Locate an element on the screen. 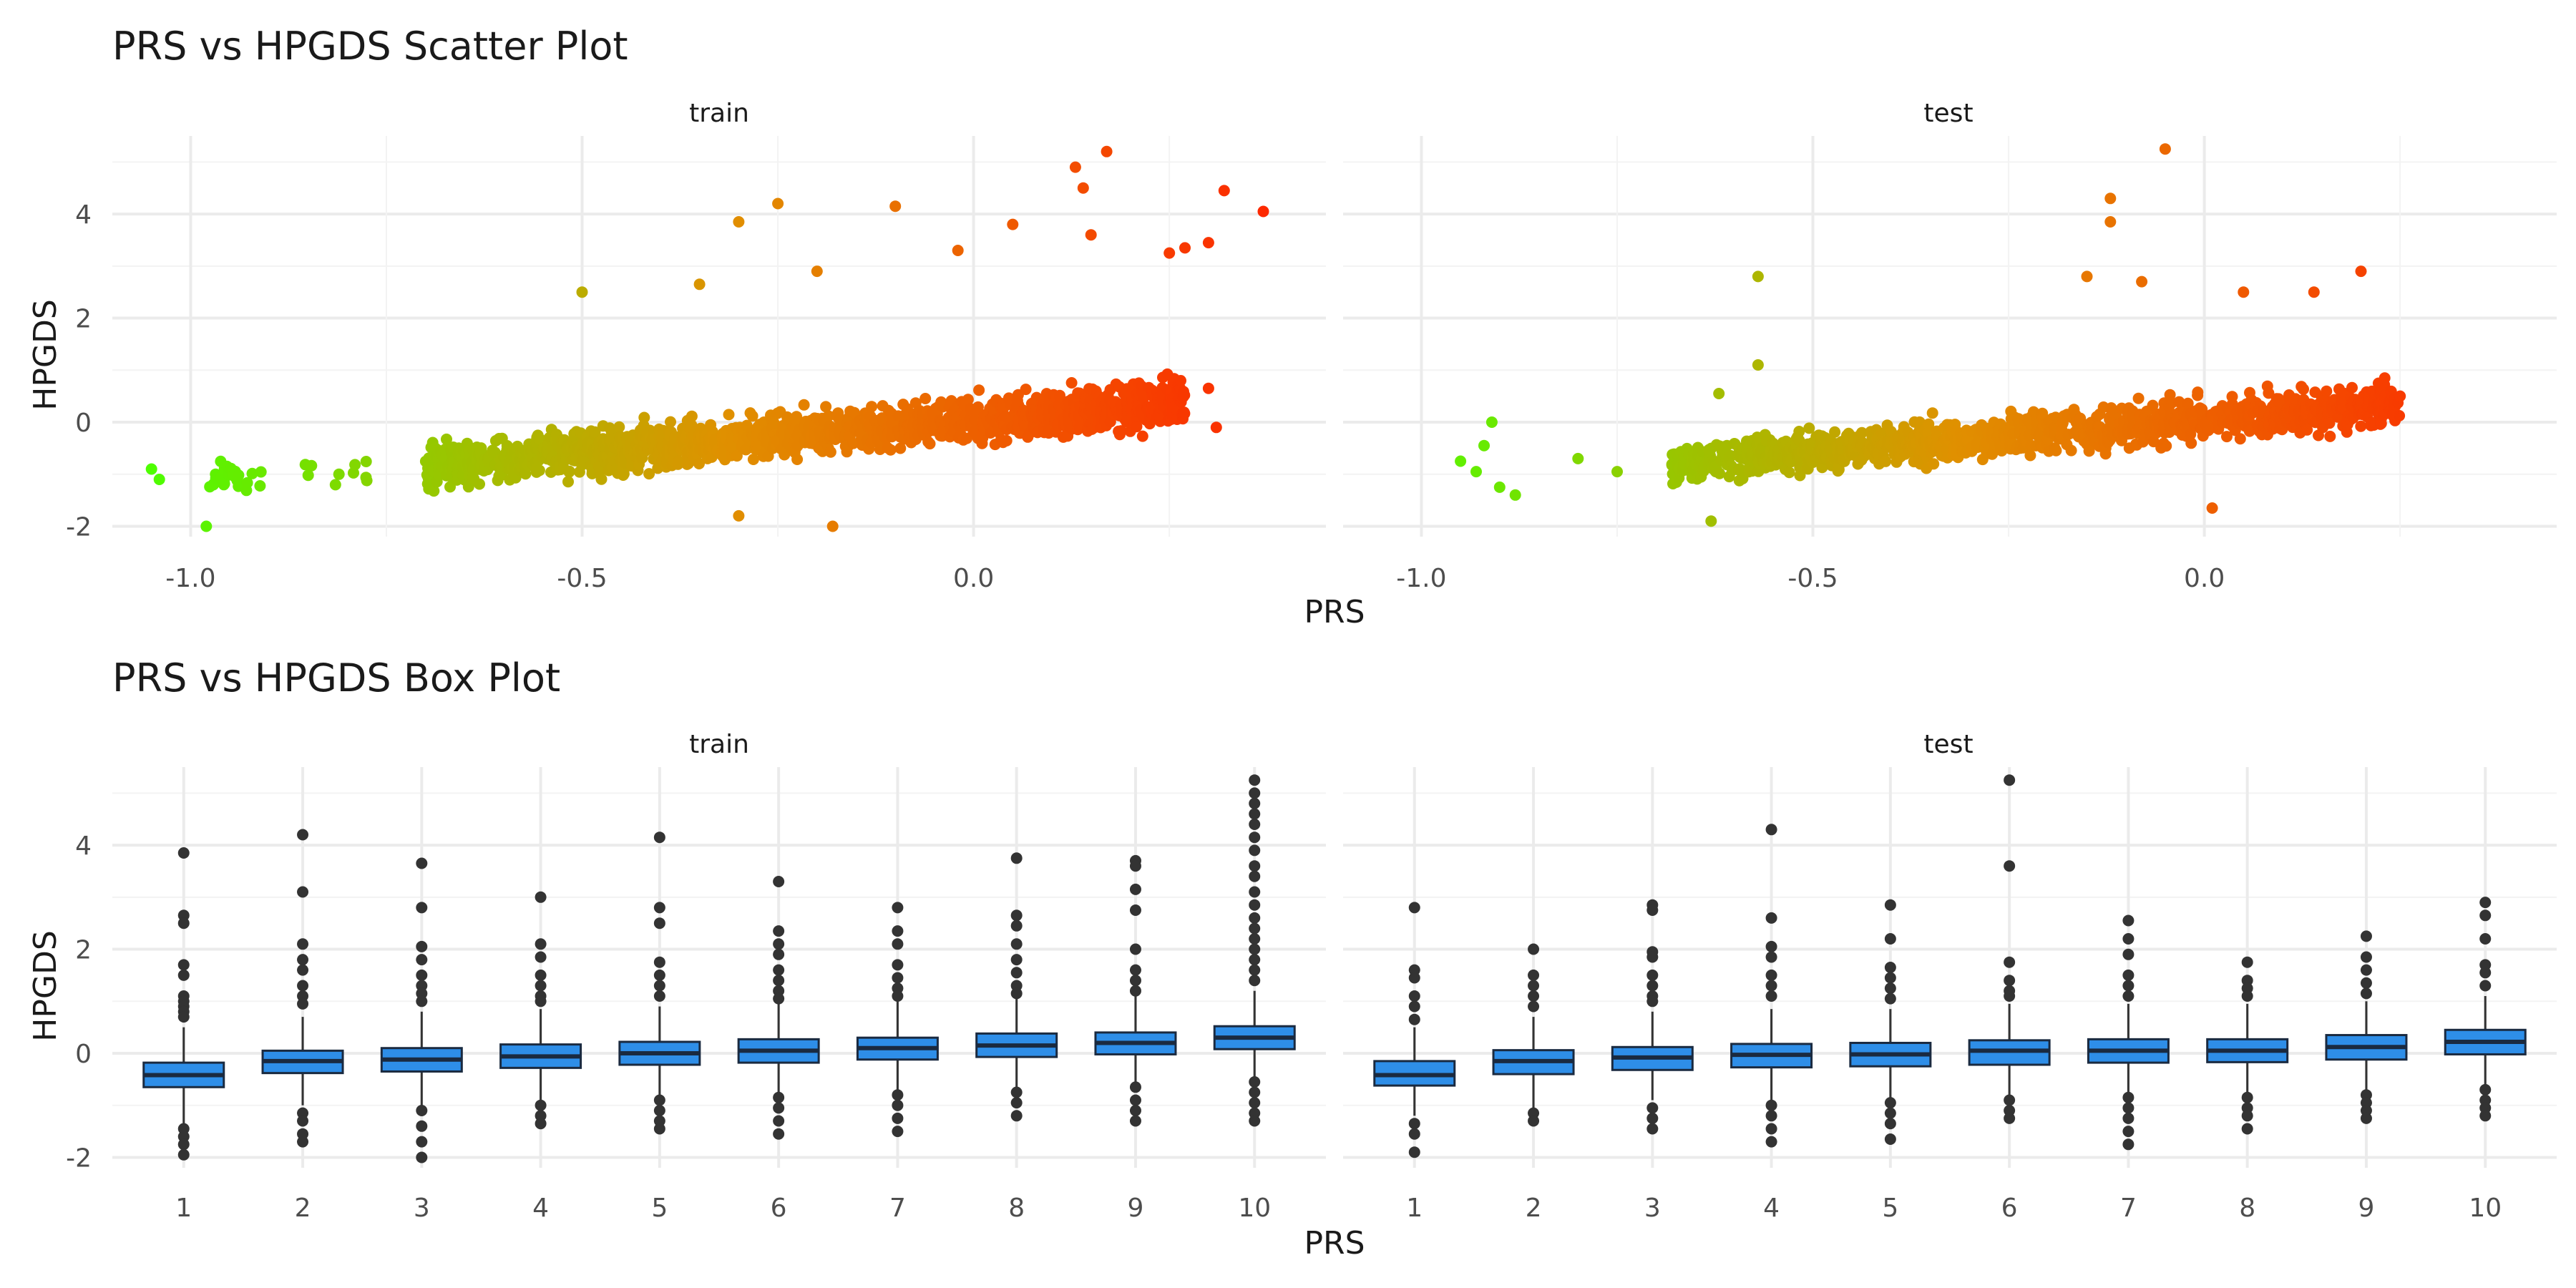 The image size is (2576, 1288). box-title: PRS vs HPGDS Box Plot is located at coordinates (336, 678).